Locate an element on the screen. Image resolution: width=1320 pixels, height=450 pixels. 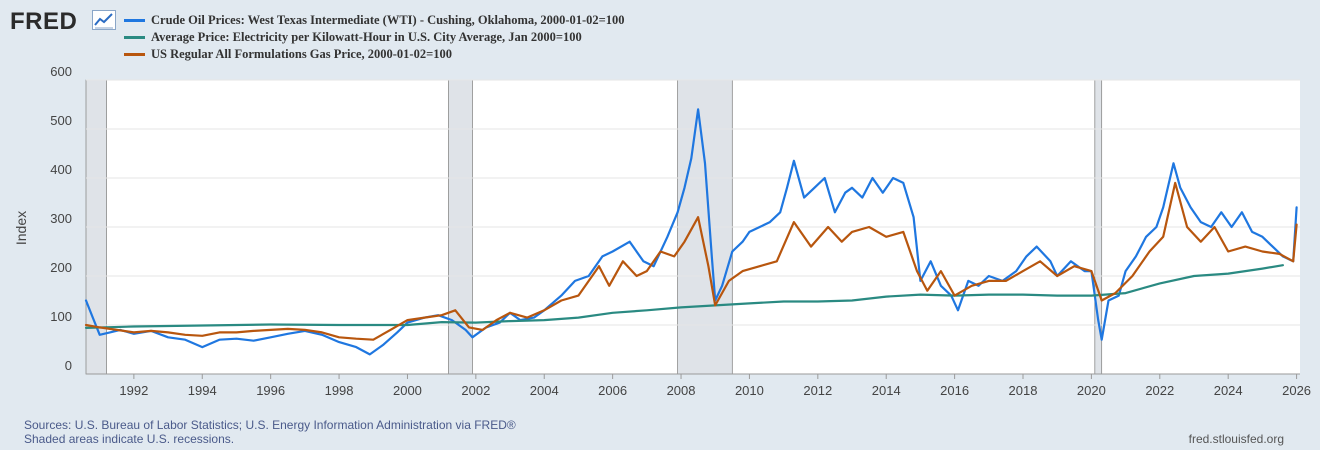
x-tick-label: 2014 is located at coordinates (886, 390).